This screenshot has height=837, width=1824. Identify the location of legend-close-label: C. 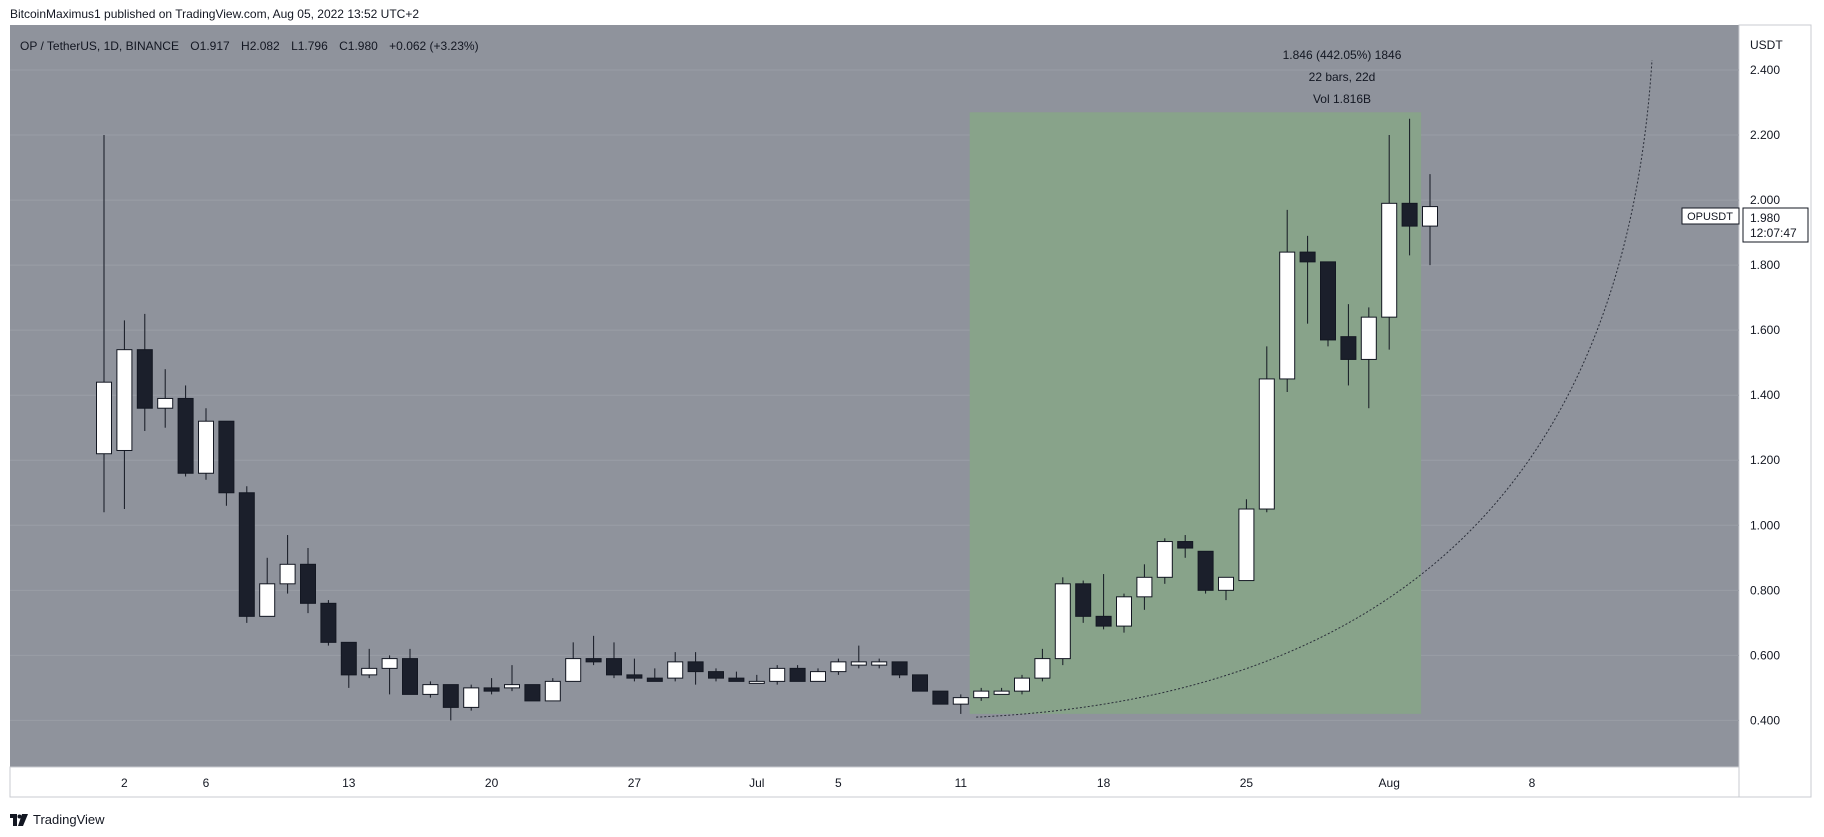
(343, 46).